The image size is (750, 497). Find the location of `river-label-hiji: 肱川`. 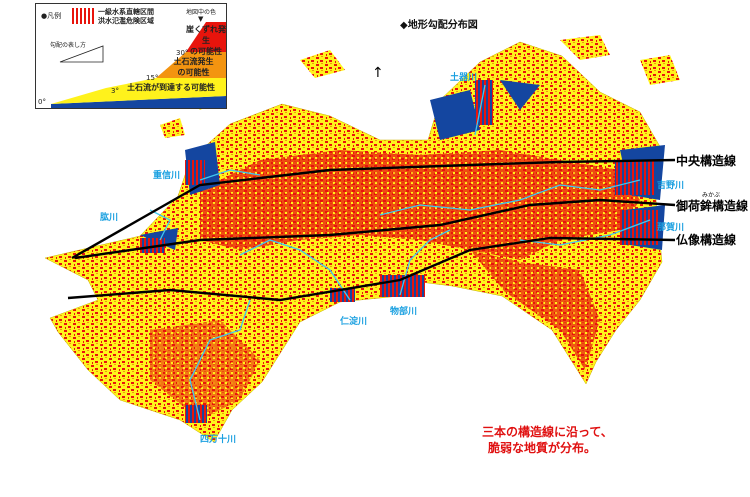

river-label-hiji: 肱川 is located at coordinates (109, 218).